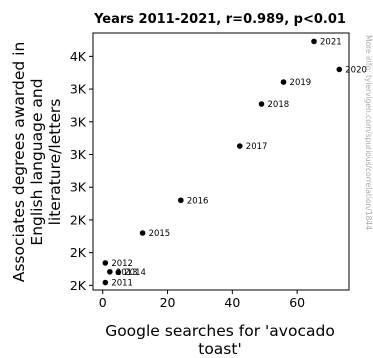  I want to click on x-tick-label: 40, so click(232, 302).